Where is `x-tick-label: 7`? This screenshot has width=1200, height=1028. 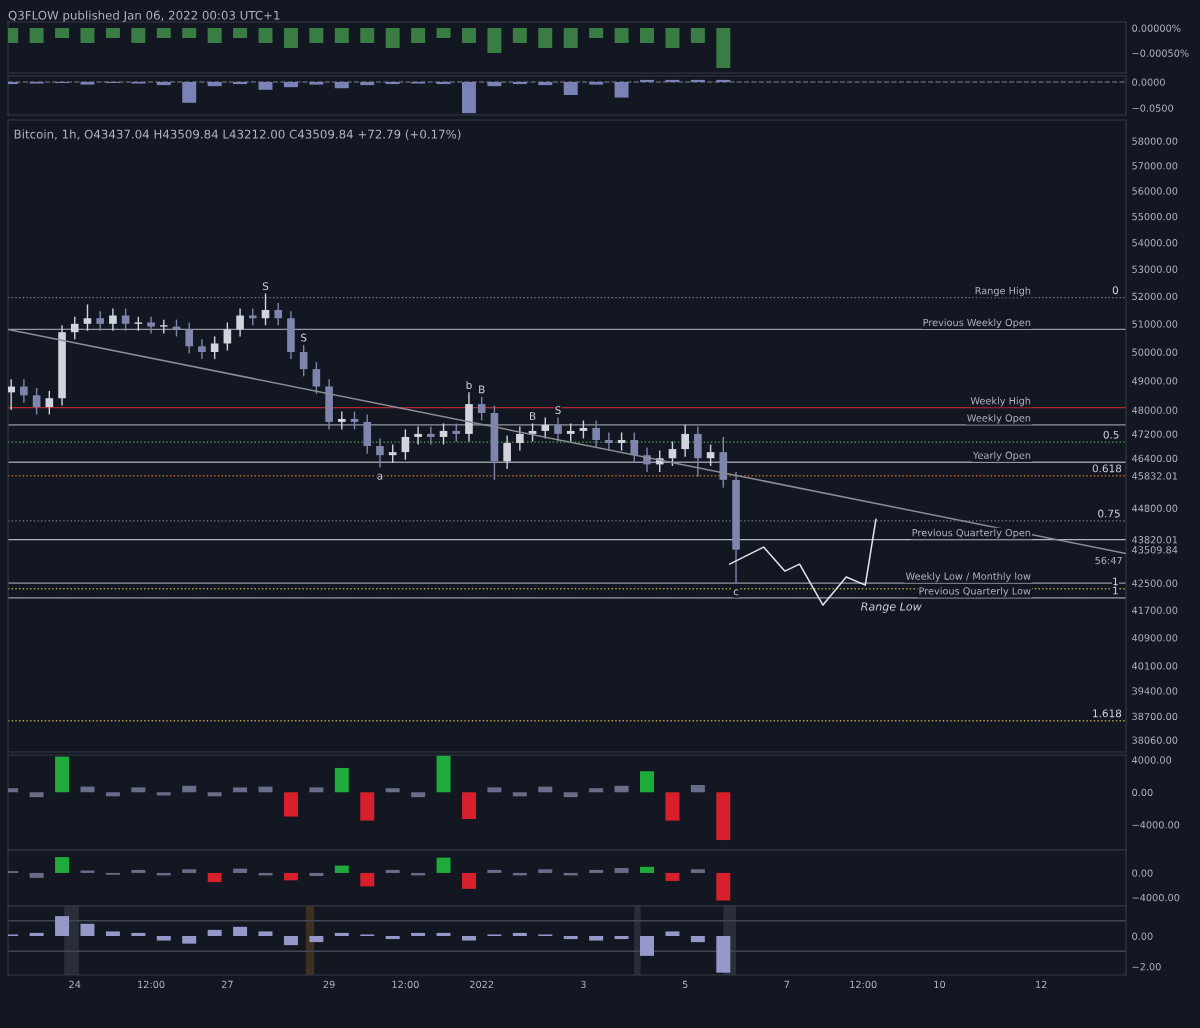 x-tick-label: 7 is located at coordinates (787, 984).